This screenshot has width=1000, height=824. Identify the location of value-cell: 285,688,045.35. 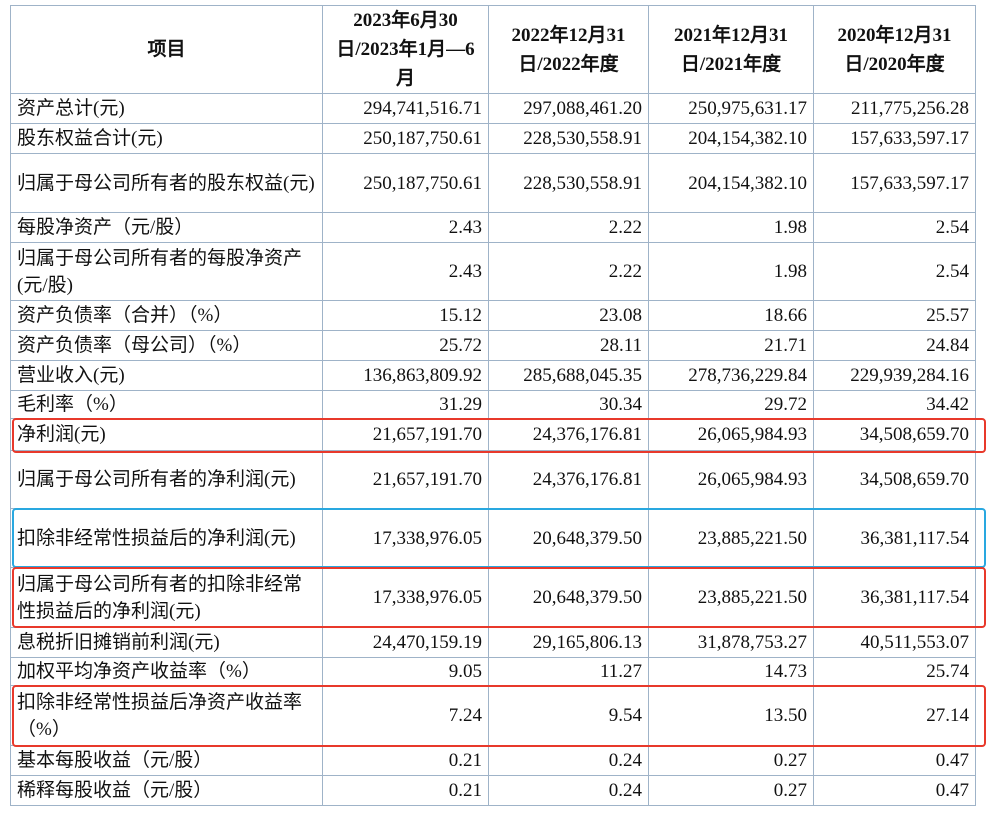
(568, 375).